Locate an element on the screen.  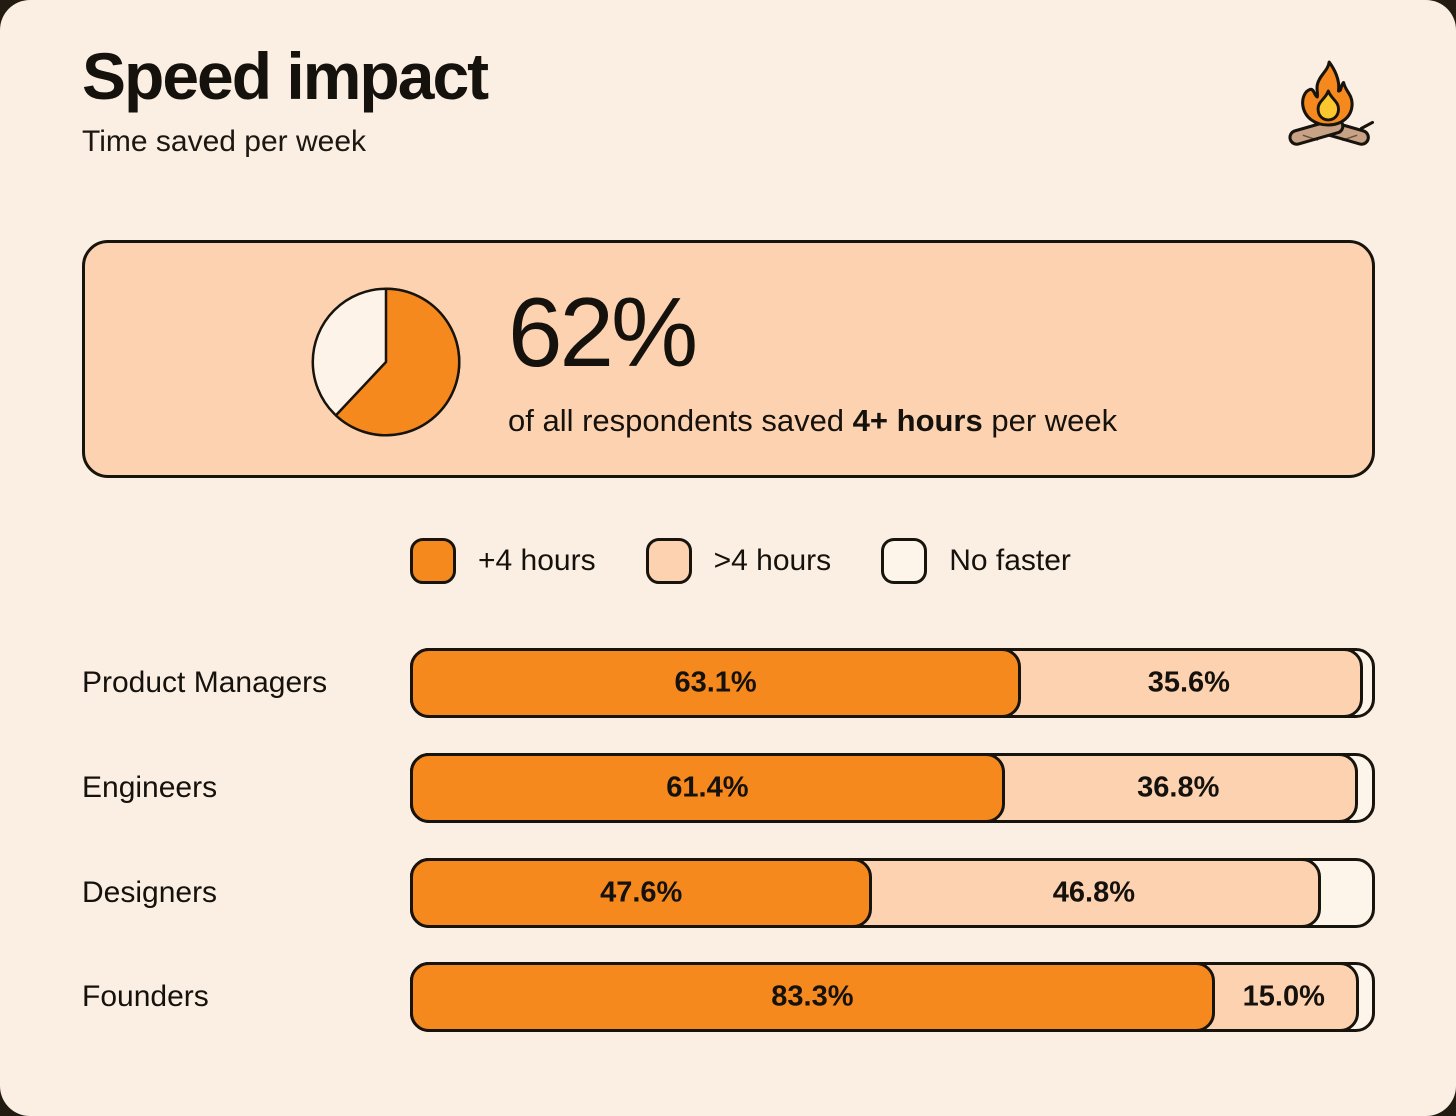
bar-value-plus4: 47.6% is located at coordinates (641, 892).